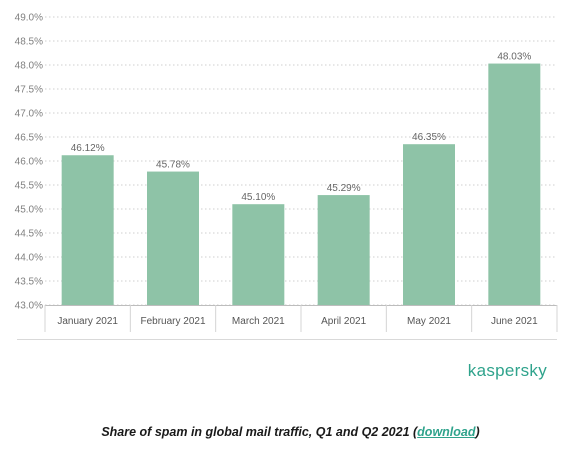 This screenshot has width=581, height=453. Describe the element at coordinates (29, 66) in the screenshot. I see `y-tick-label: 48.0%` at that location.